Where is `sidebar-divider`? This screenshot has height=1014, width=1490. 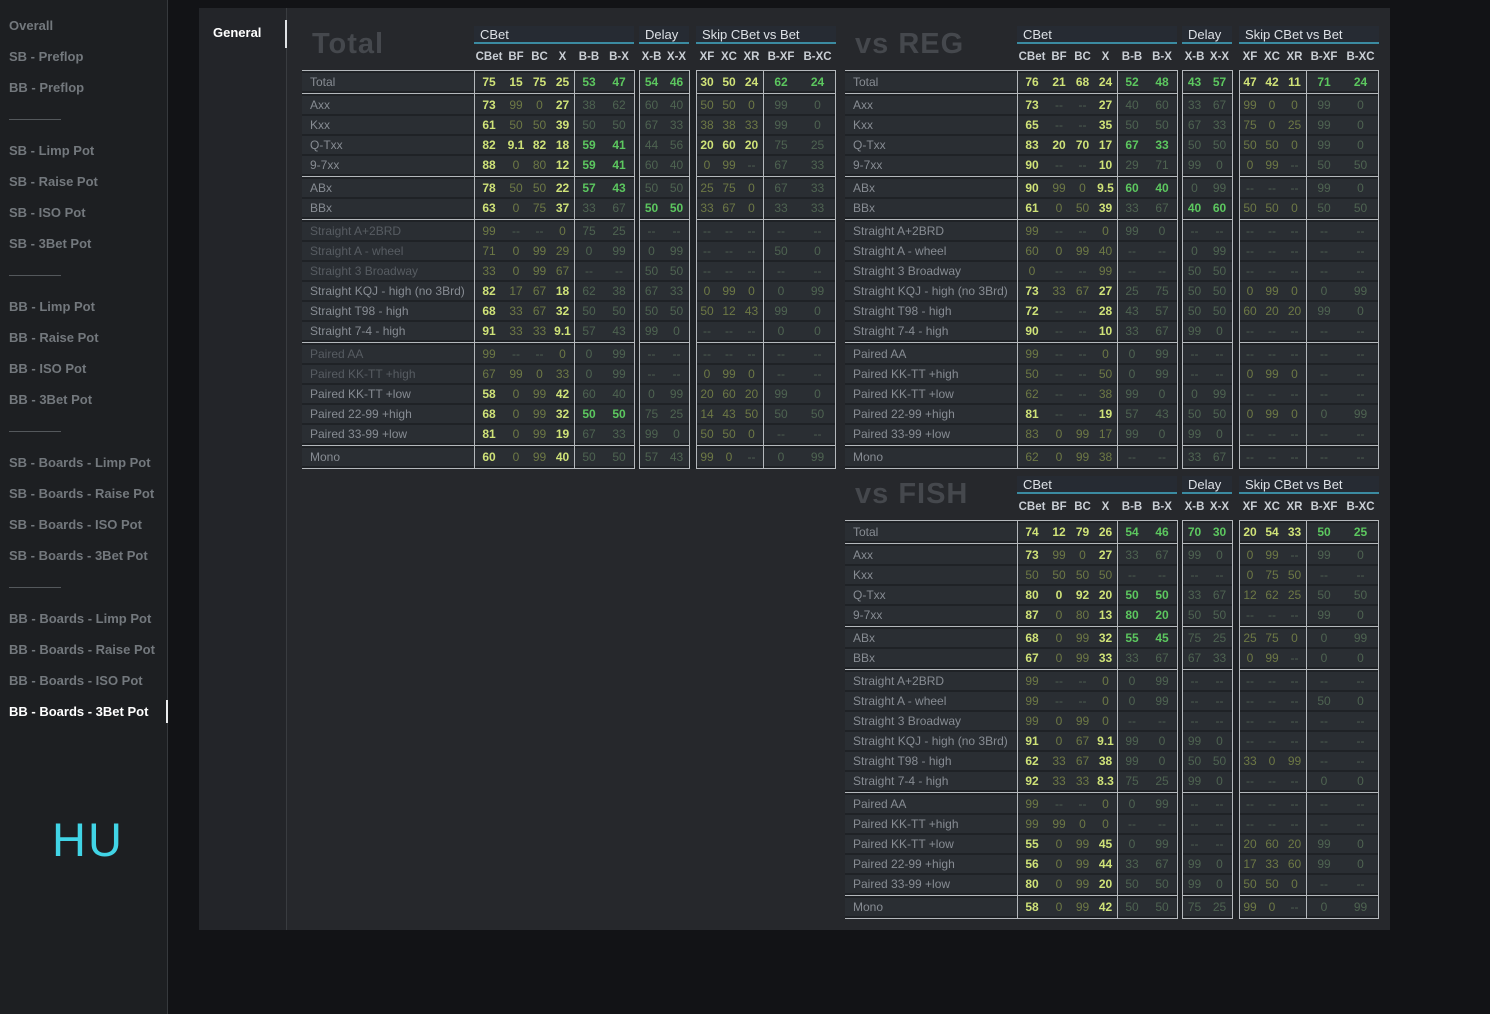
sidebar-divider is located at coordinates (83, 431).